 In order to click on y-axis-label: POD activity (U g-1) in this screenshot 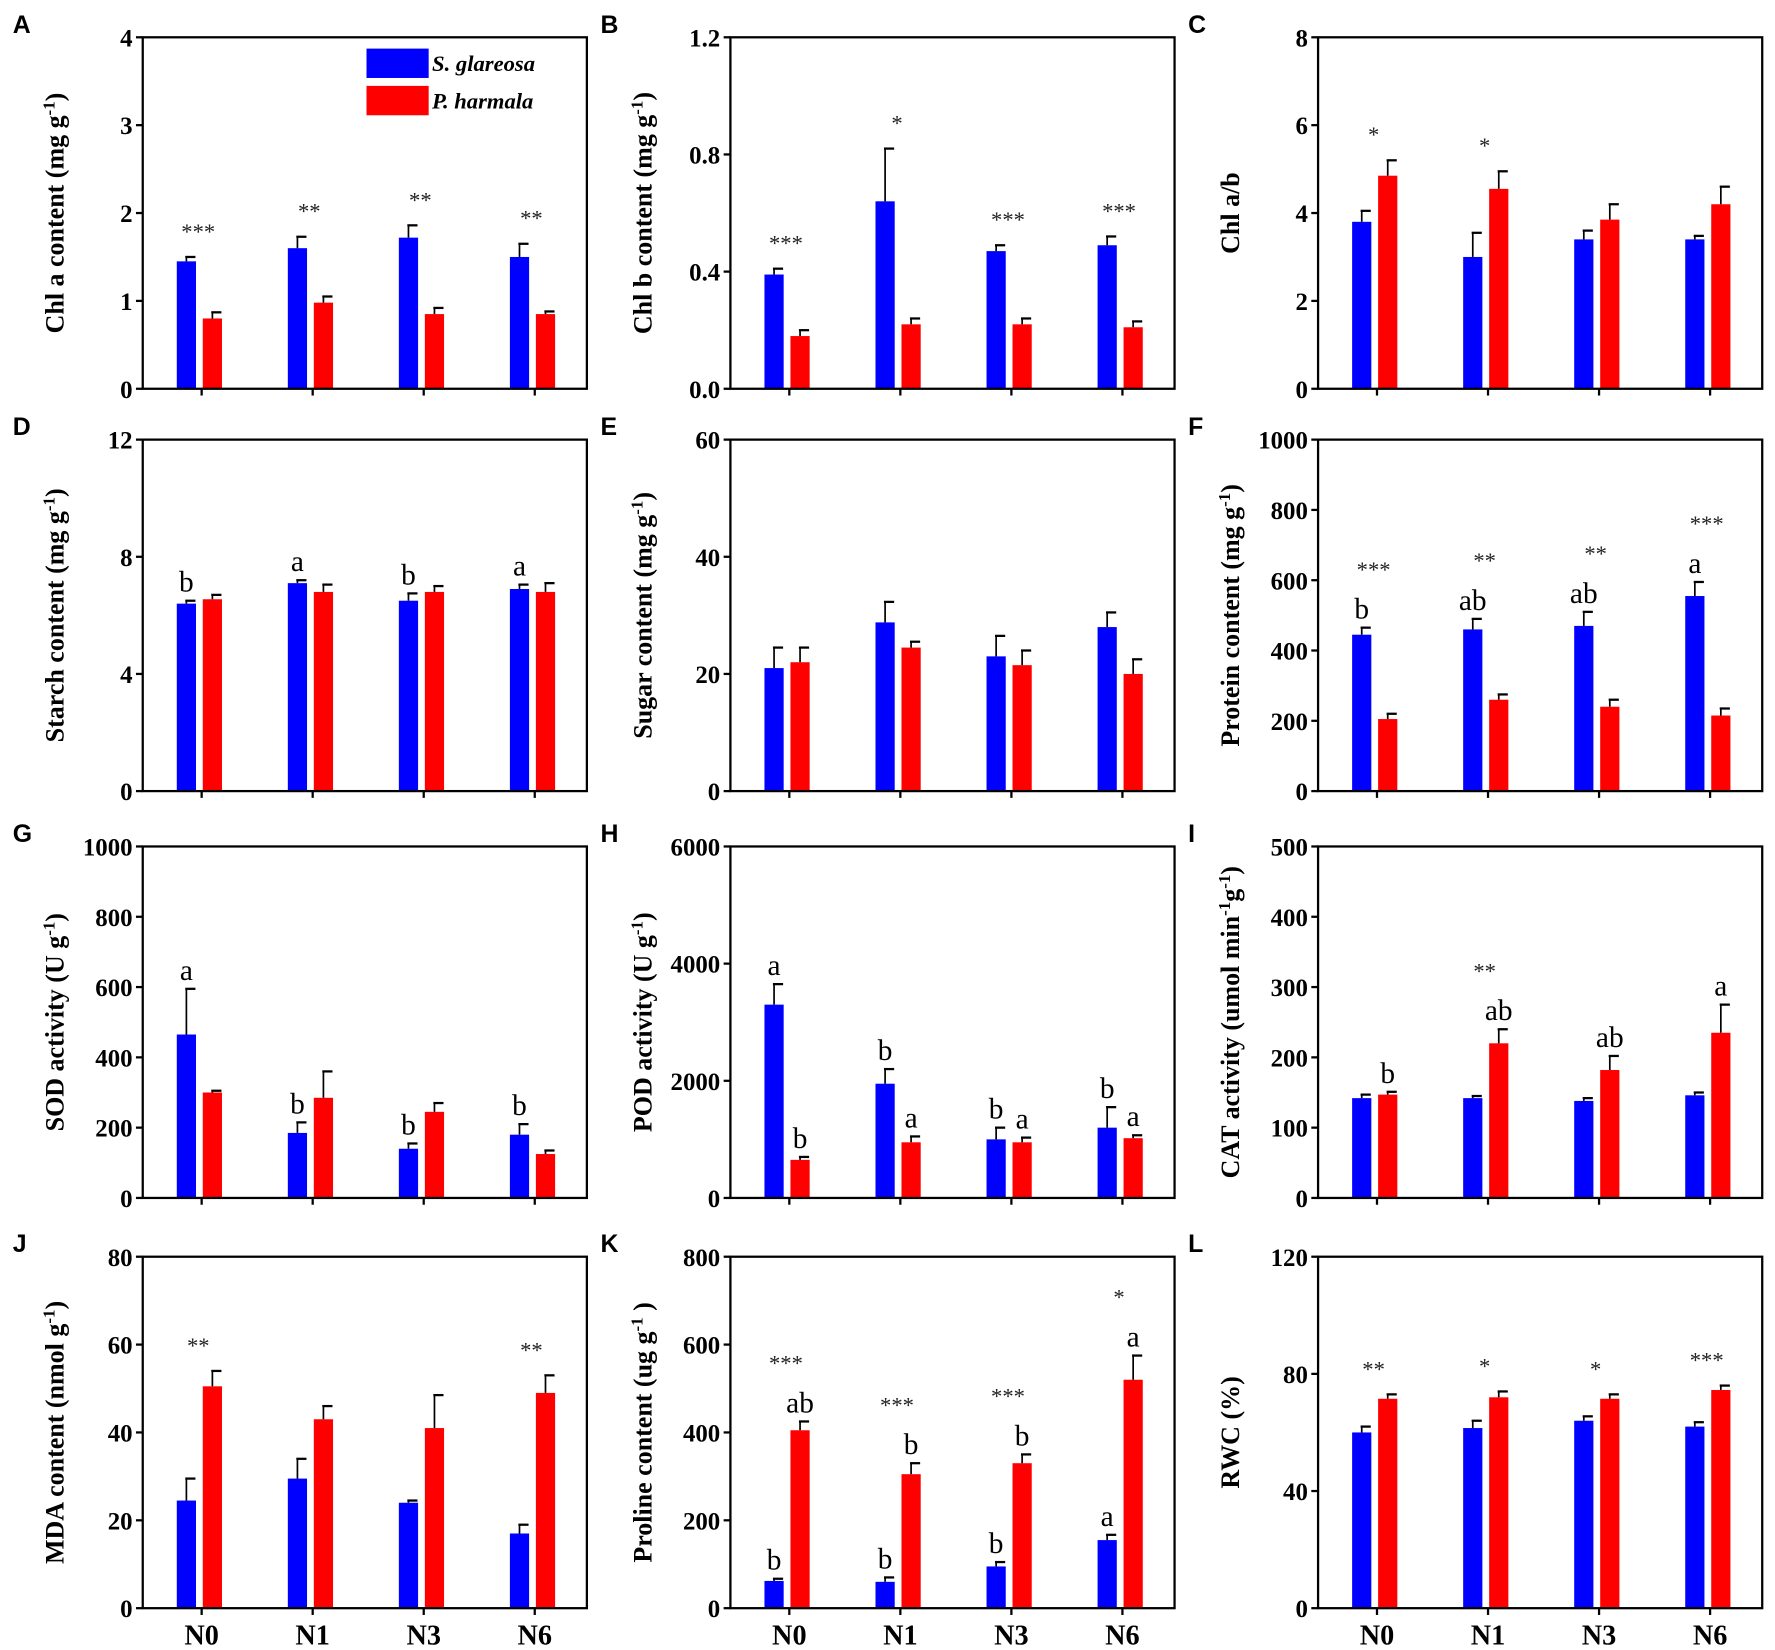, I will do `click(642, 1022)`.